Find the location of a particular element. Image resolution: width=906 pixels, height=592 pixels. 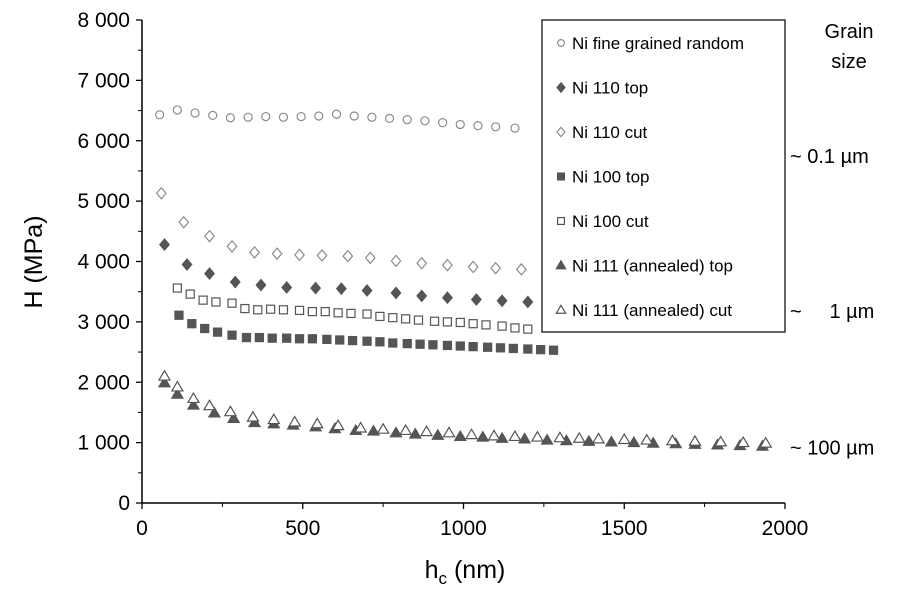

y-tick-label: 6 000 is located at coordinates (103, 141).